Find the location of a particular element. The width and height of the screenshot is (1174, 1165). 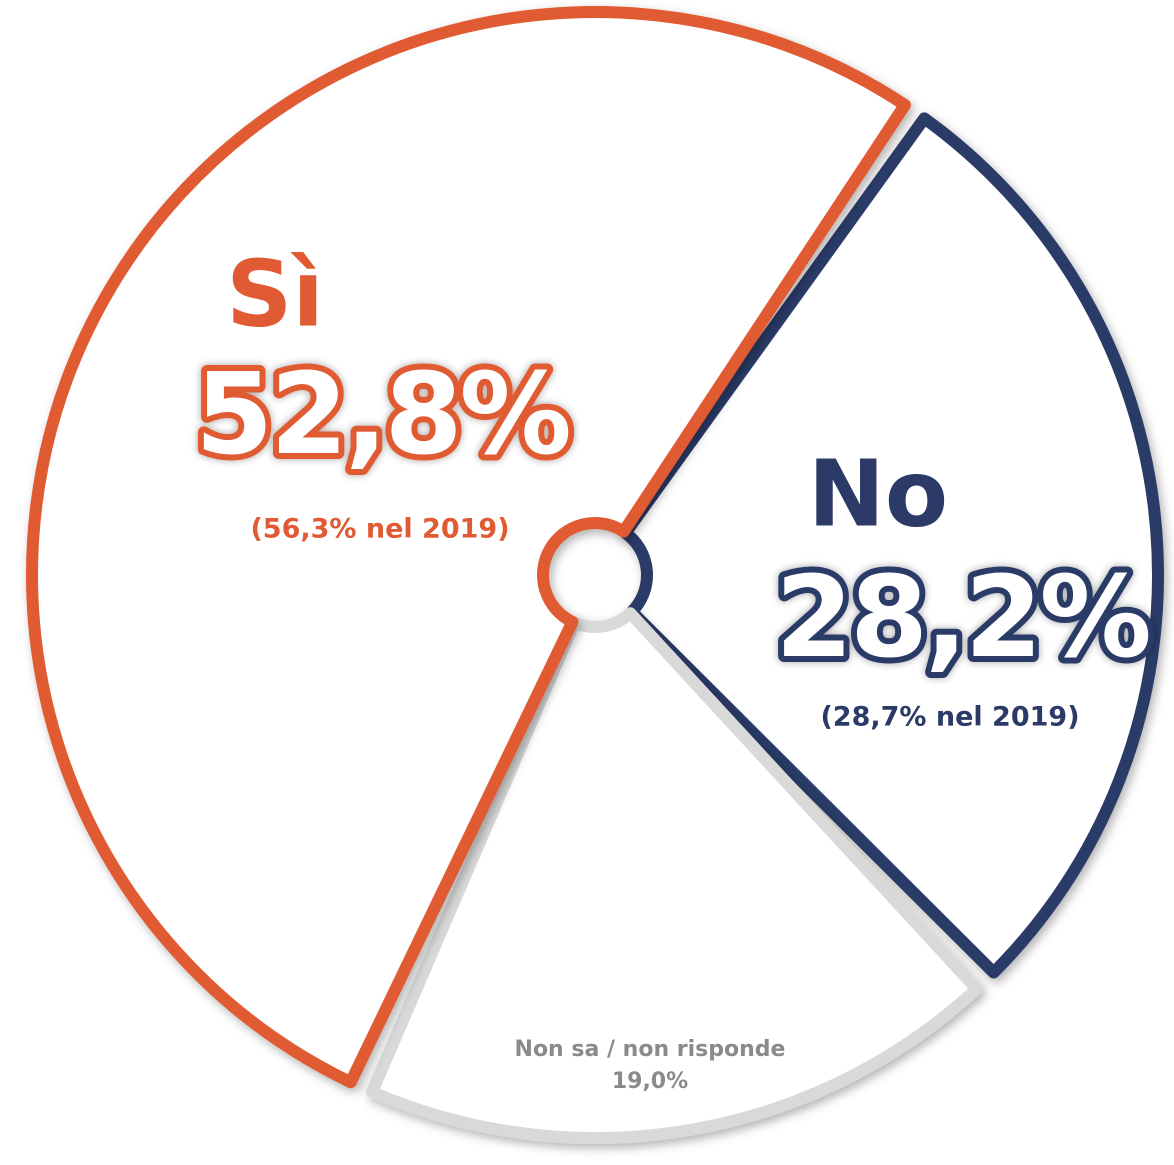

annotation: (28,7% nel 2019) is located at coordinates (949, 717).